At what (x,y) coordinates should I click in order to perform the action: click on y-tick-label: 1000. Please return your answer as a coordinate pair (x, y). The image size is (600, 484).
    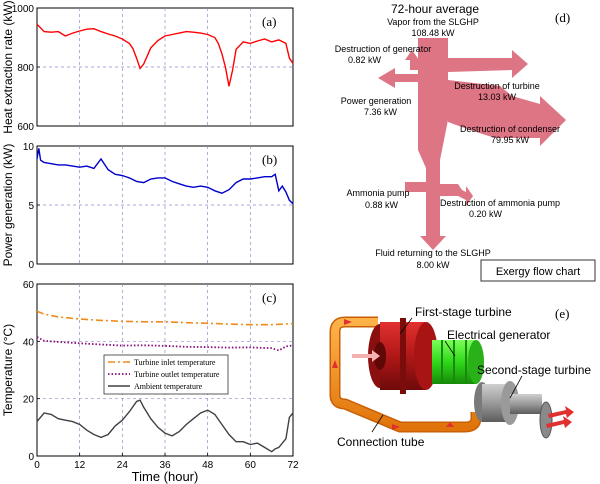
    Looking at the image, I should click on (23, 9).